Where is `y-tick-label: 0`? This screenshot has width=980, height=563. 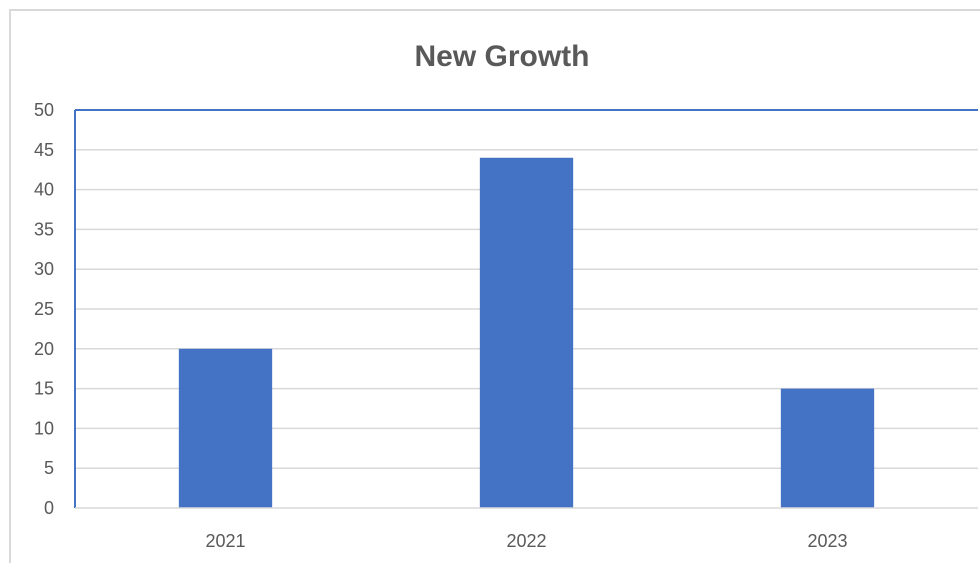
y-tick-label: 0 is located at coordinates (49, 508).